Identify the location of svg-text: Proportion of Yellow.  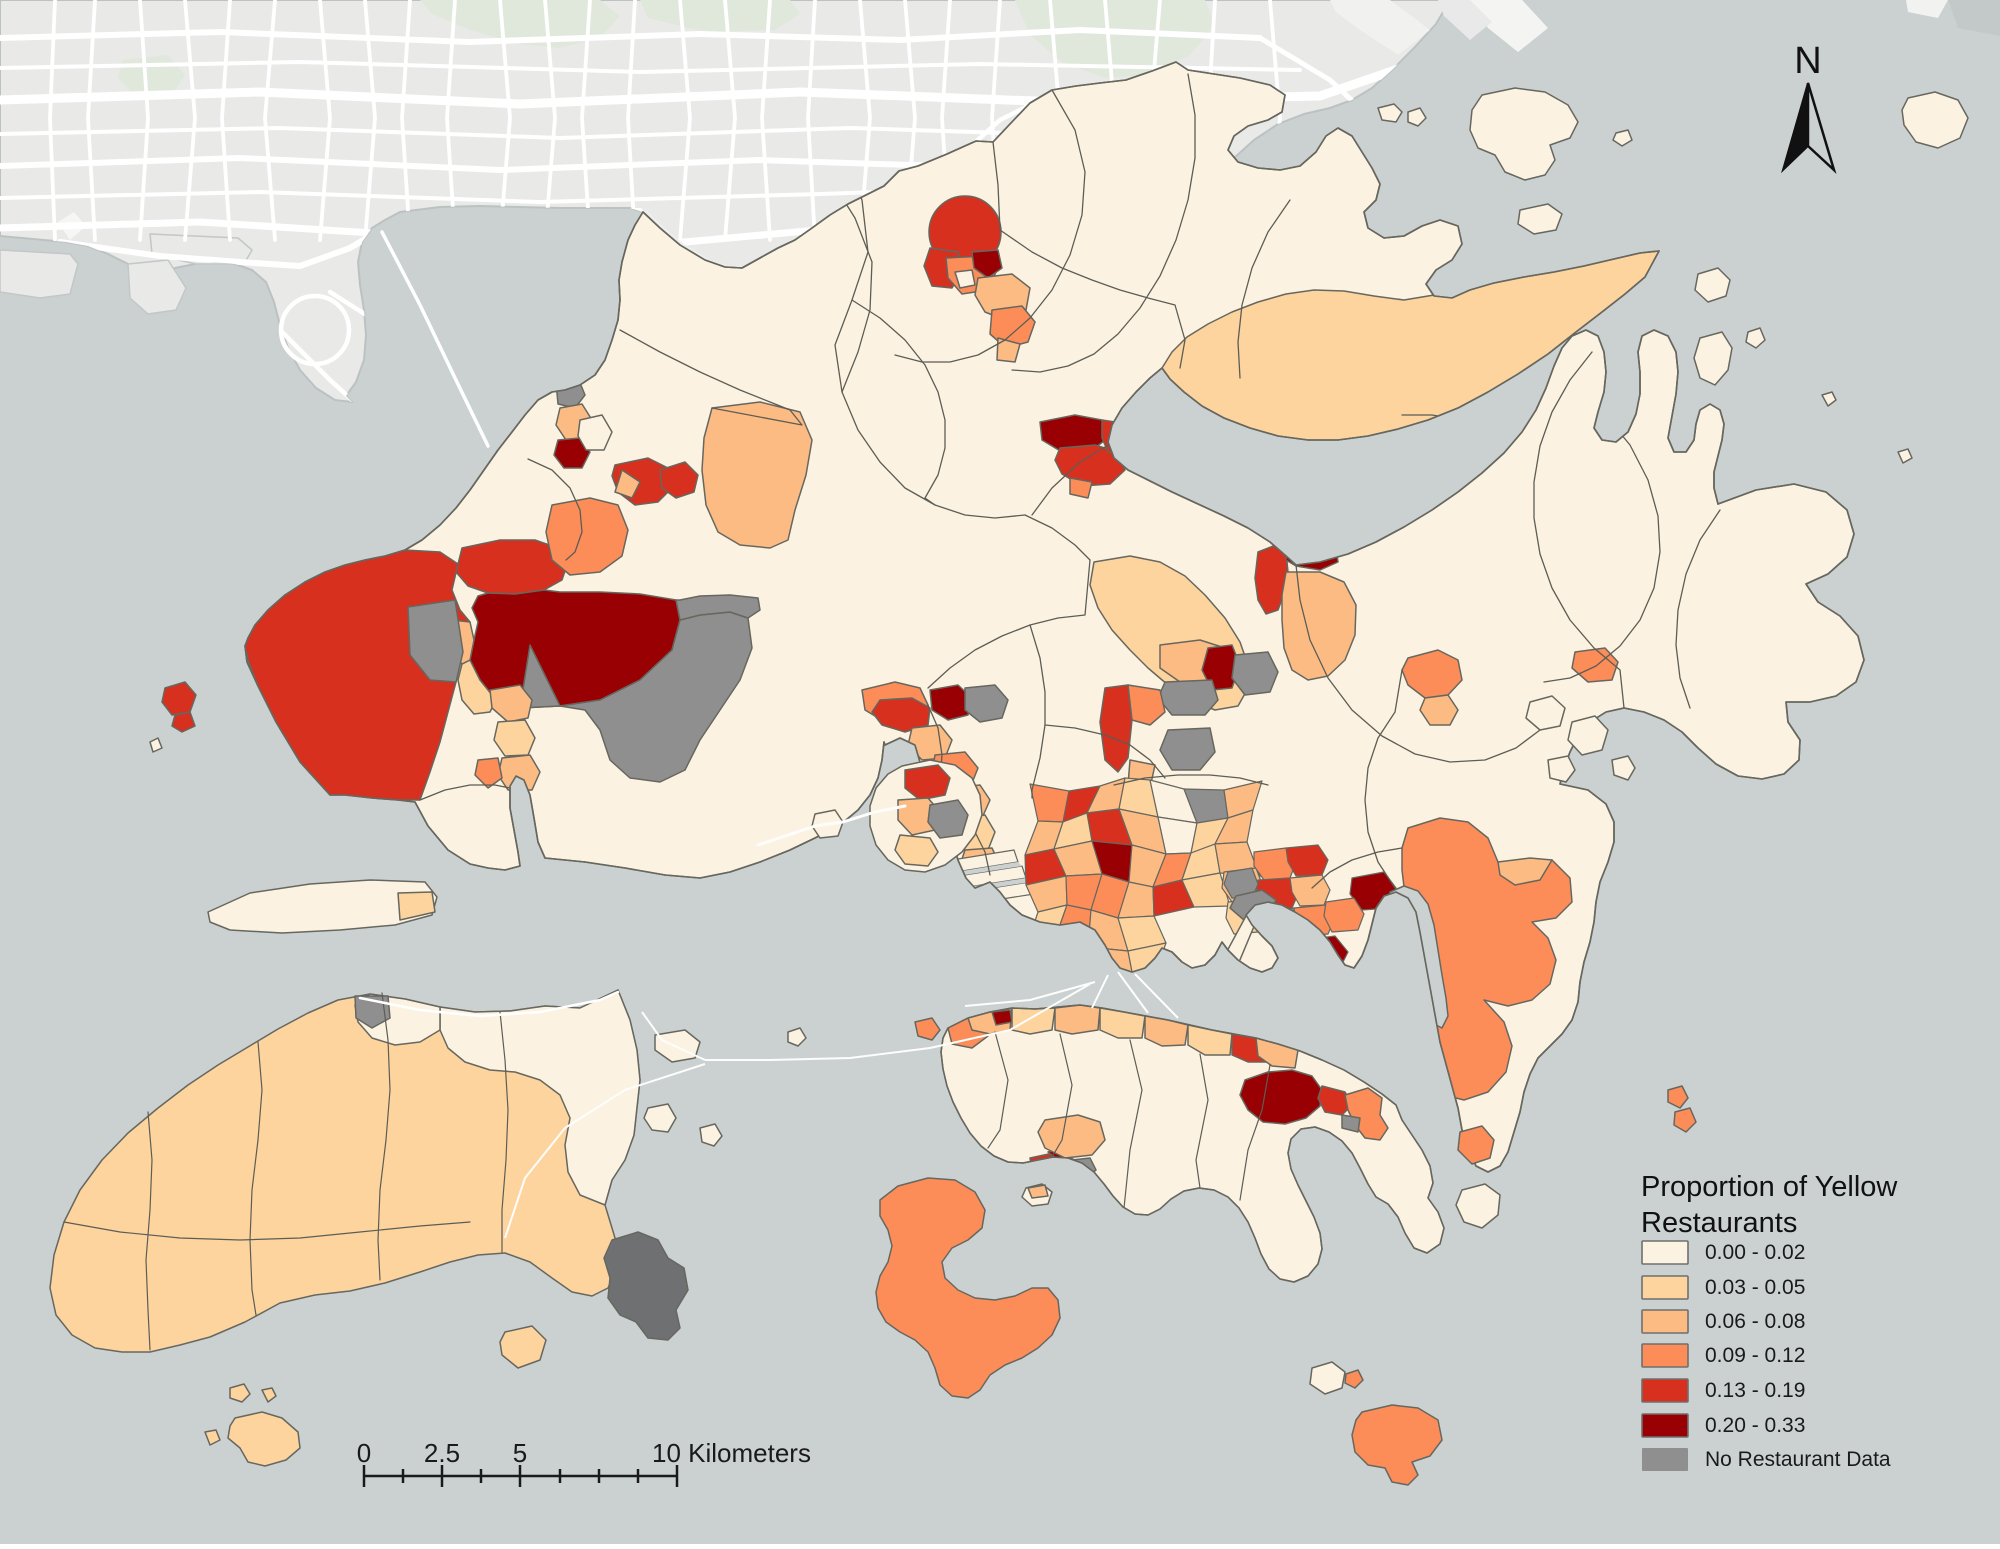
(1769, 1187).